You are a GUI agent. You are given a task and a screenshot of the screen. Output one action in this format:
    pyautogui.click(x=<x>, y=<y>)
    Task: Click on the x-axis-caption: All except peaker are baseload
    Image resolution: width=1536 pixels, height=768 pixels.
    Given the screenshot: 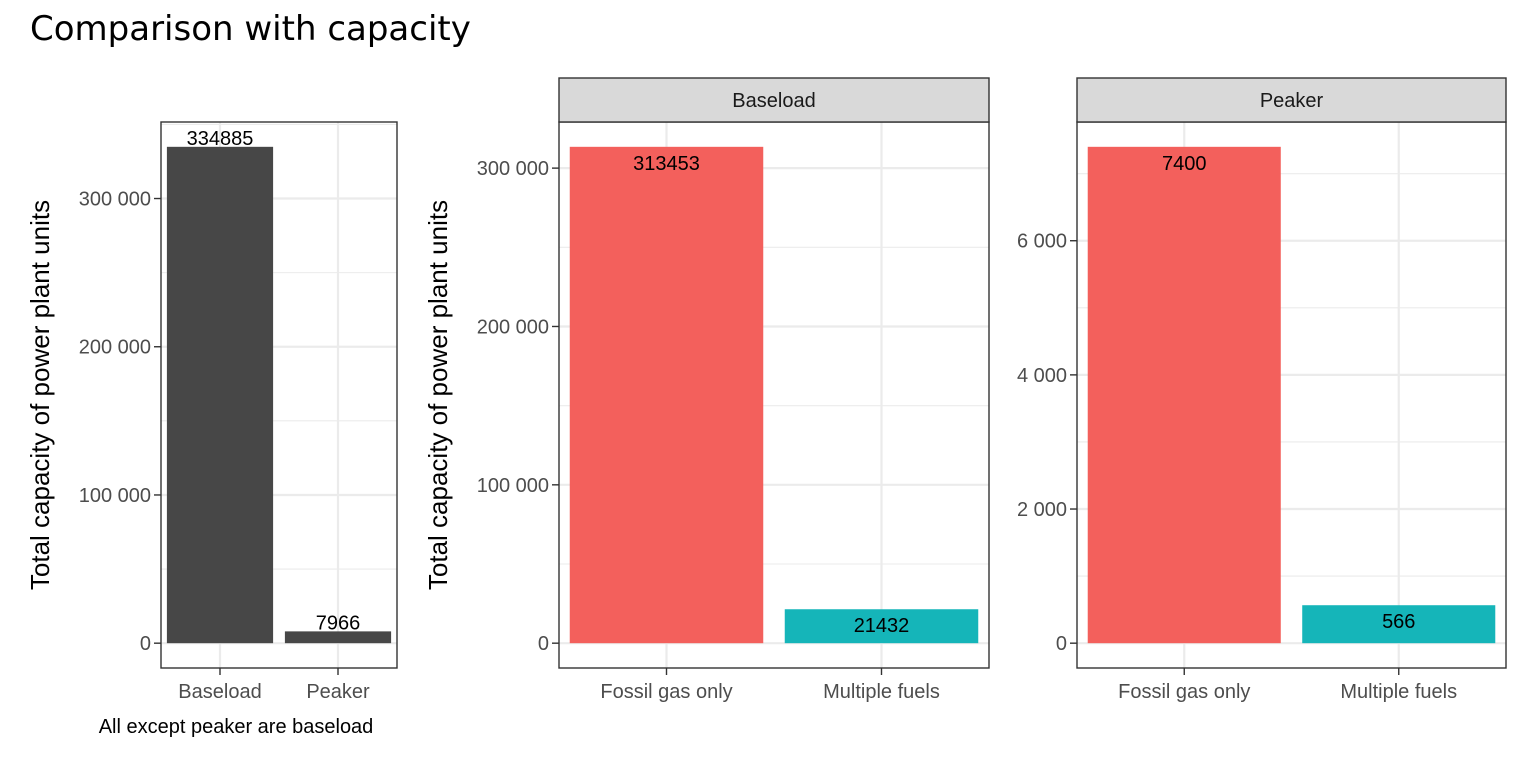 What is the action you would take?
    pyautogui.click(x=236, y=727)
    